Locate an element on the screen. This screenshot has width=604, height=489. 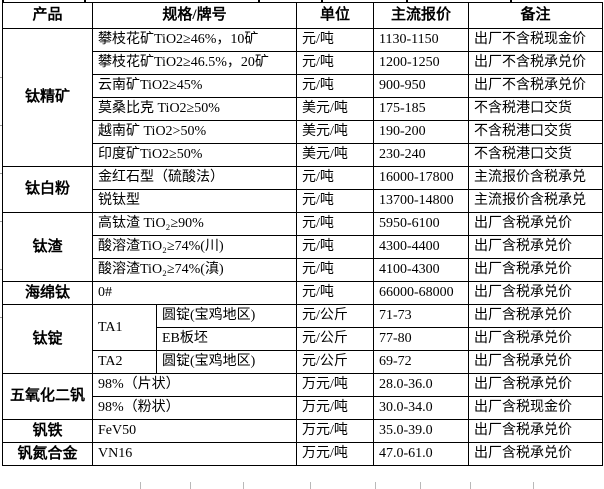
spec-cell: 攀枝花矿TiO2≥46.5%，20矿 is located at coordinates (194, 63).